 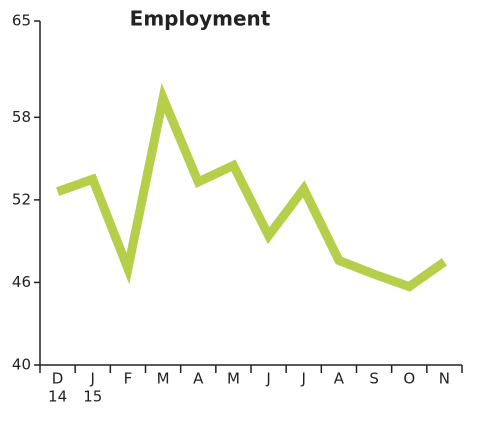 What do you see at coordinates (21, 117) in the screenshot?
I see `y-tick-label: 58` at bounding box center [21, 117].